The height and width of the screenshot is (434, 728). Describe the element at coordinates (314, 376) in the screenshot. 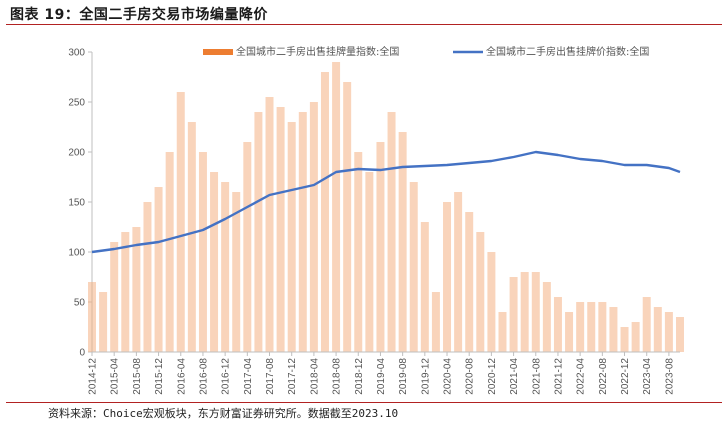

I see `x-tick-label: 2018-04` at that location.